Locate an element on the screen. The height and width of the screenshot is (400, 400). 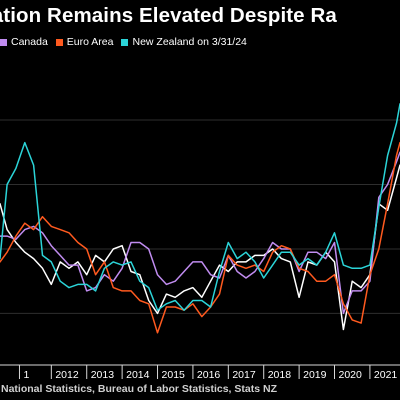
legend-item-canada: Canada is located at coordinates (24, 42).